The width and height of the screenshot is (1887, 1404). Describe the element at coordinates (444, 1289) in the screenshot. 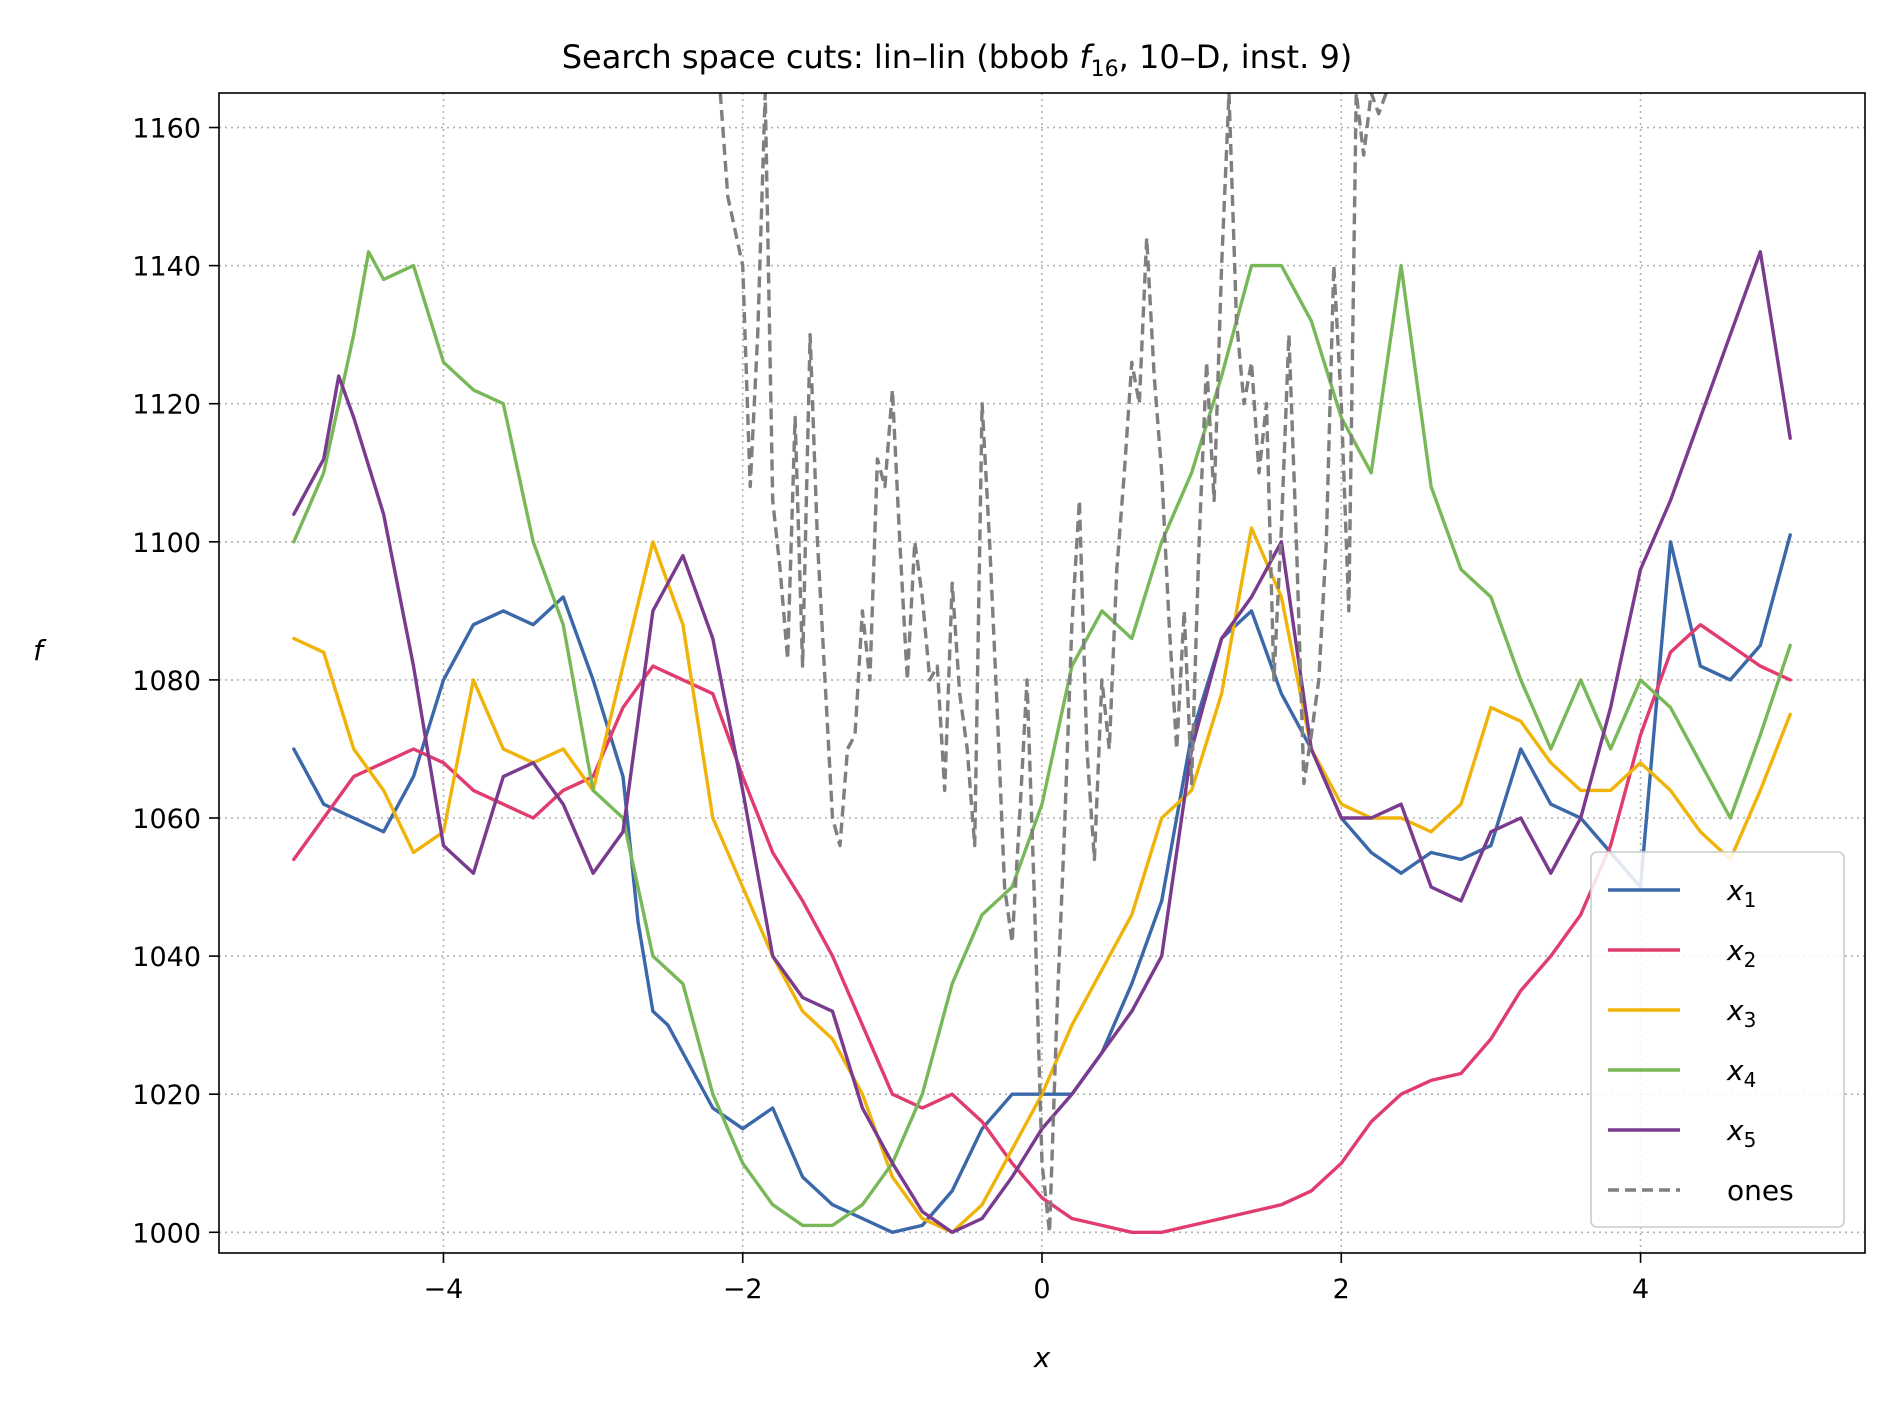

I see `x-tick-label: −4` at that location.